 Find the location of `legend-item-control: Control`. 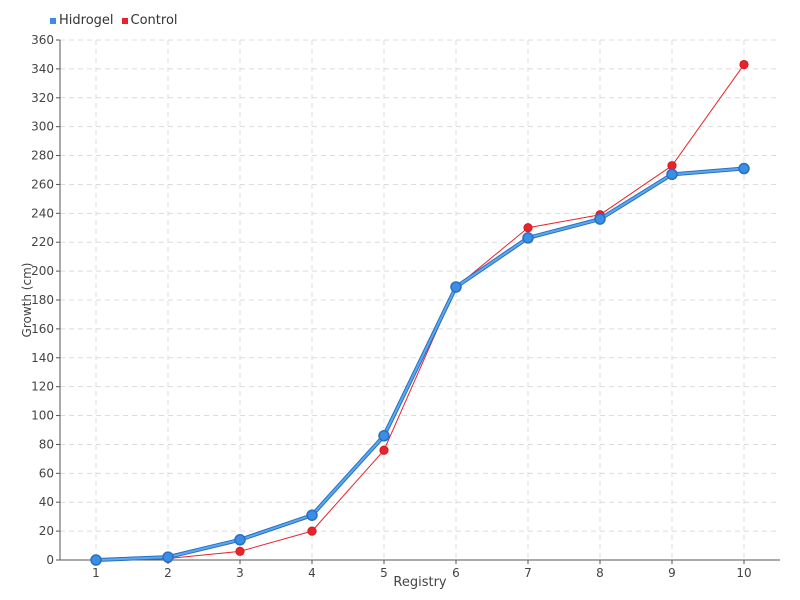

legend-item-control: Control is located at coordinates (149, 20).